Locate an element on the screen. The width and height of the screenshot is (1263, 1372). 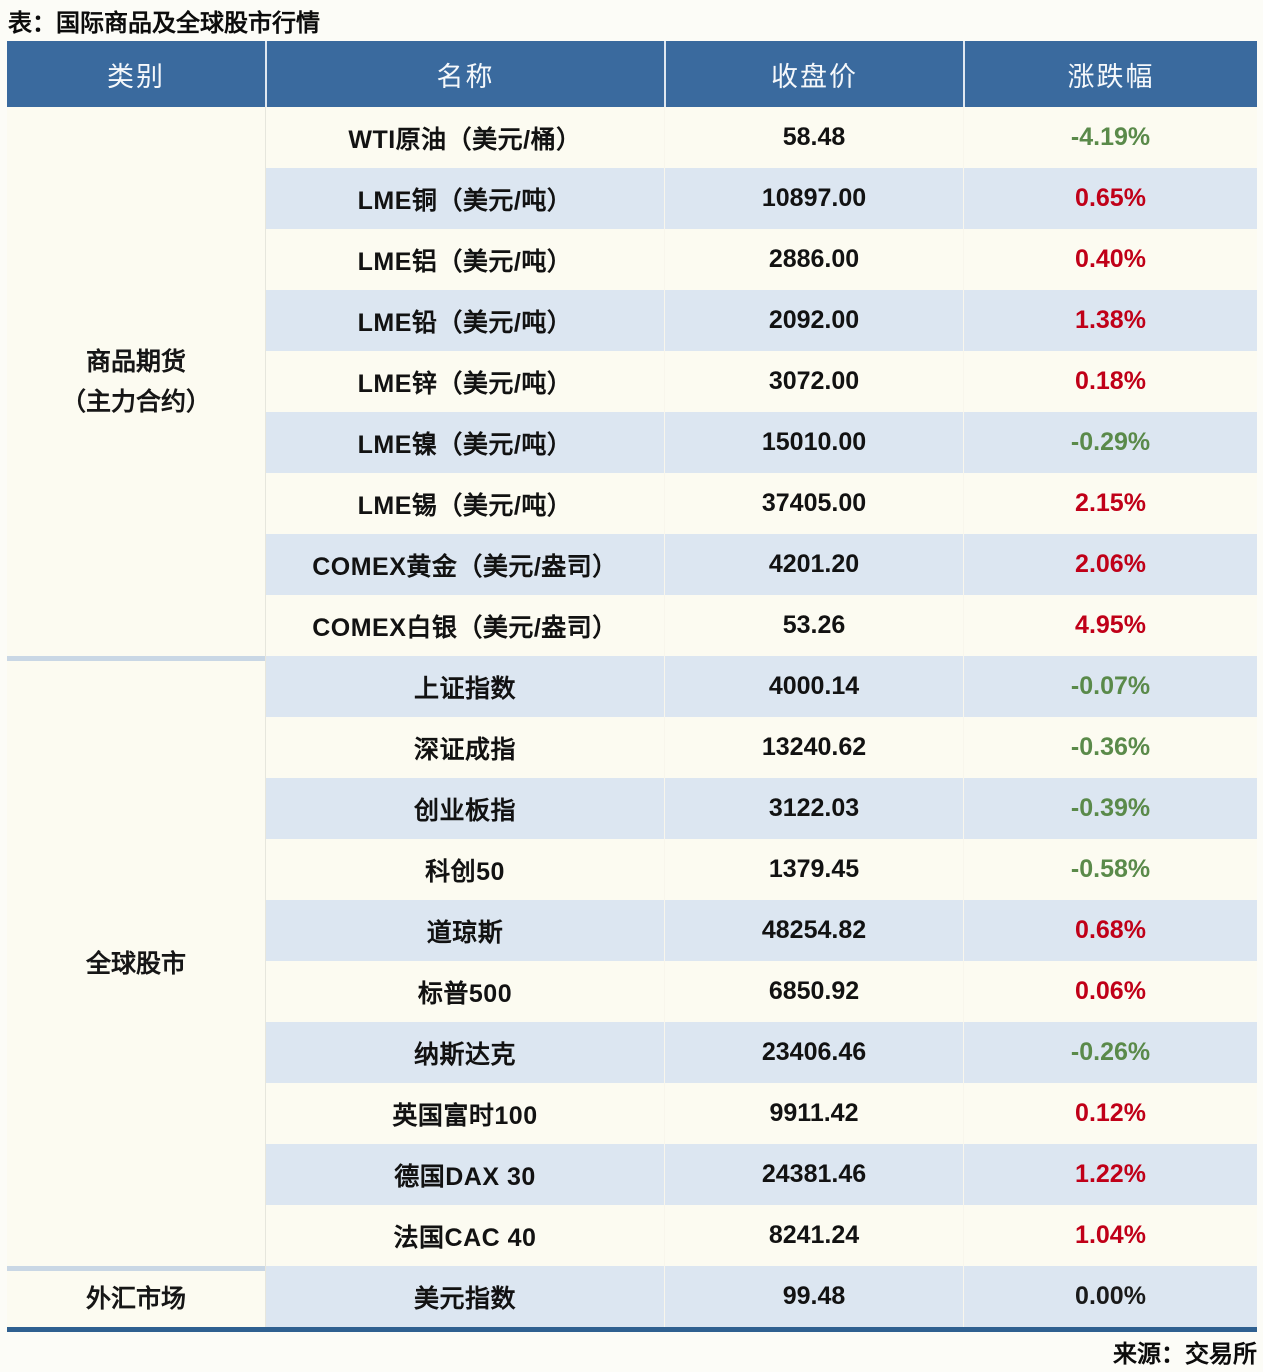
name-cell: 德国DAX 30 is located at coordinates (465, 1176).